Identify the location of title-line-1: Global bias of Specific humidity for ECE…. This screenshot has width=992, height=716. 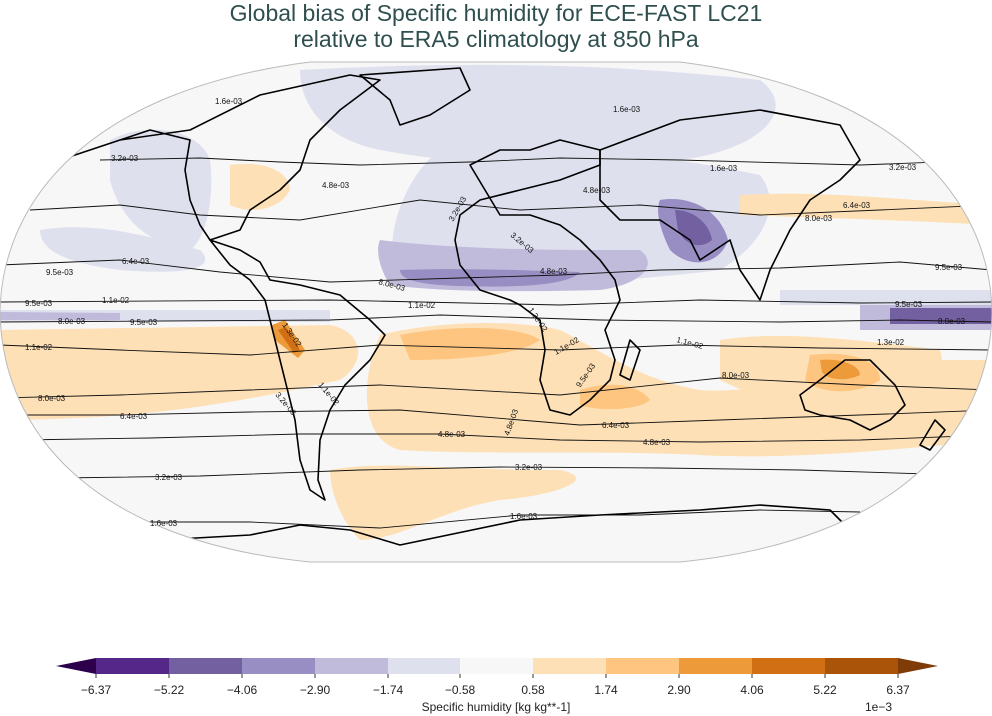
(496, 13).